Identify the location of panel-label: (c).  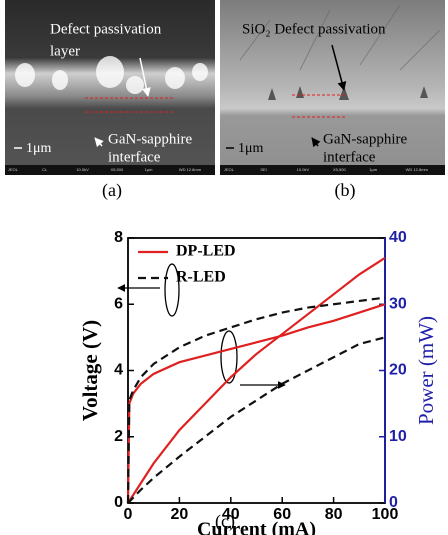
(225, 521).